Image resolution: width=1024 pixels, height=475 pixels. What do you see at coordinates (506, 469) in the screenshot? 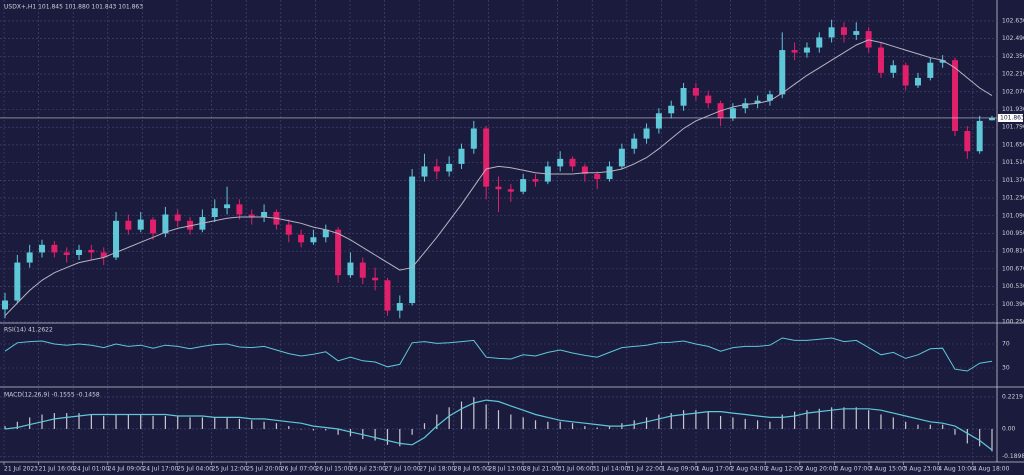
I see `x-tick-label: 28 Jul 13:00` at bounding box center [506, 469].